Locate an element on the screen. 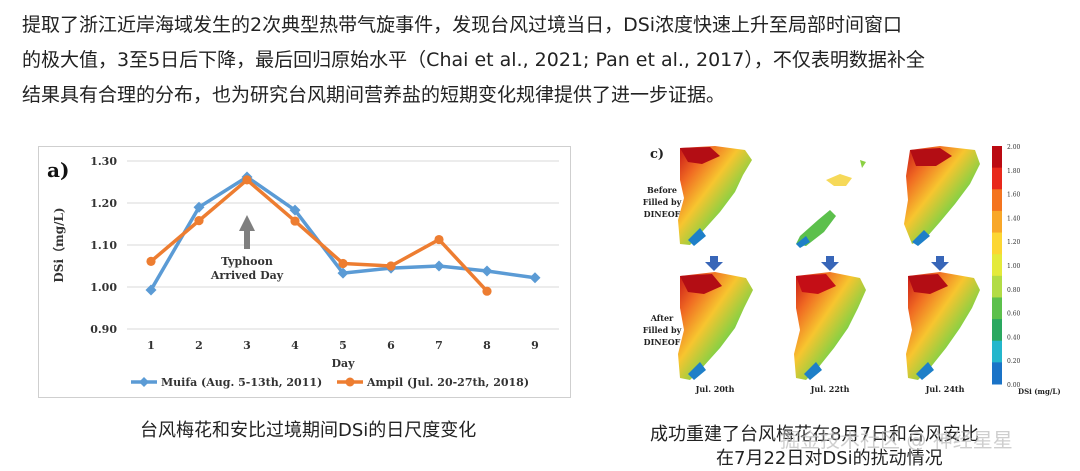 This screenshot has height=471, width=1080. colorbar-tick-label: 0.80 is located at coordinates (1014, 290).